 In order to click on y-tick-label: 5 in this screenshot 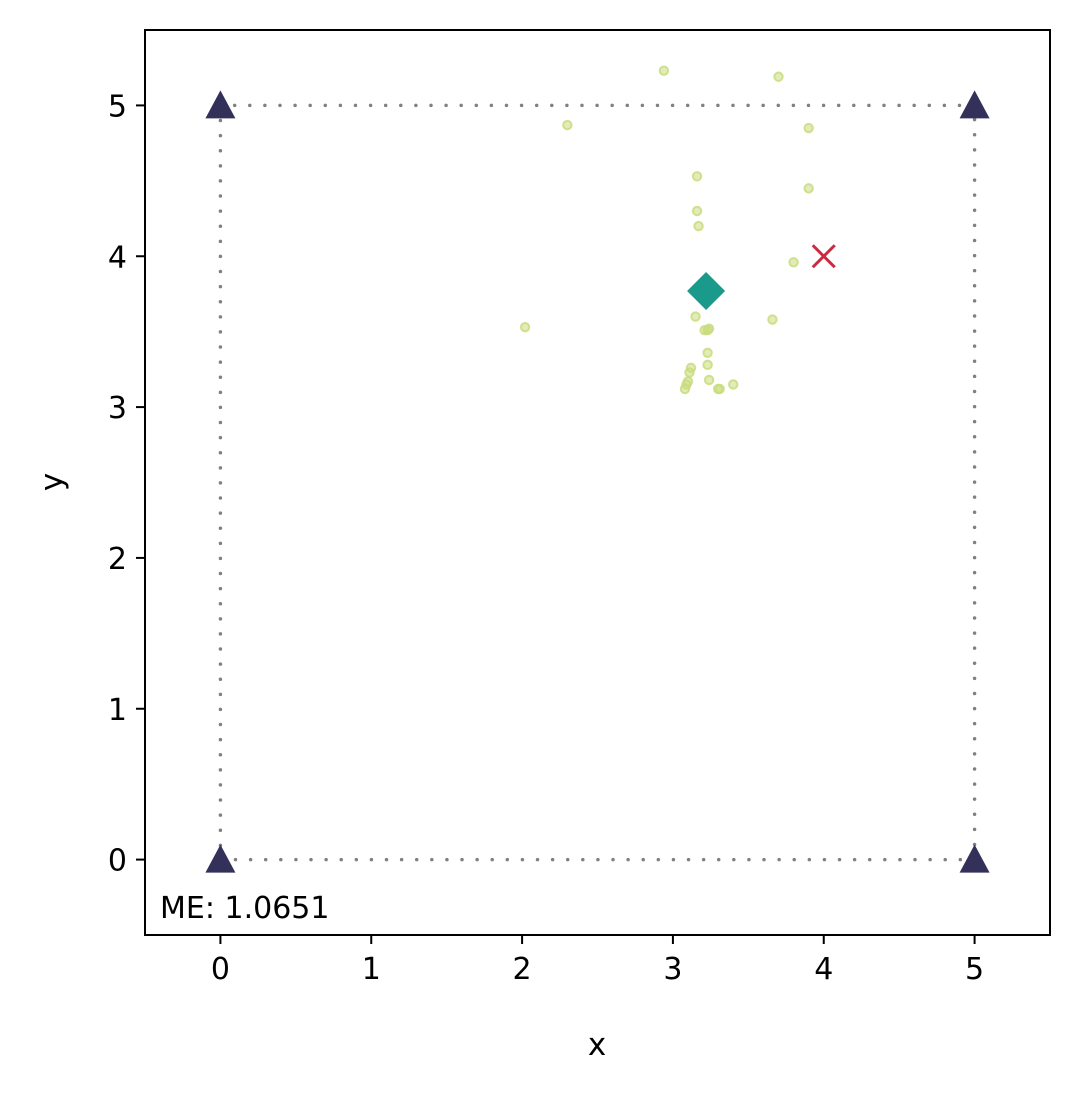, I will do `click(117, 106)`.